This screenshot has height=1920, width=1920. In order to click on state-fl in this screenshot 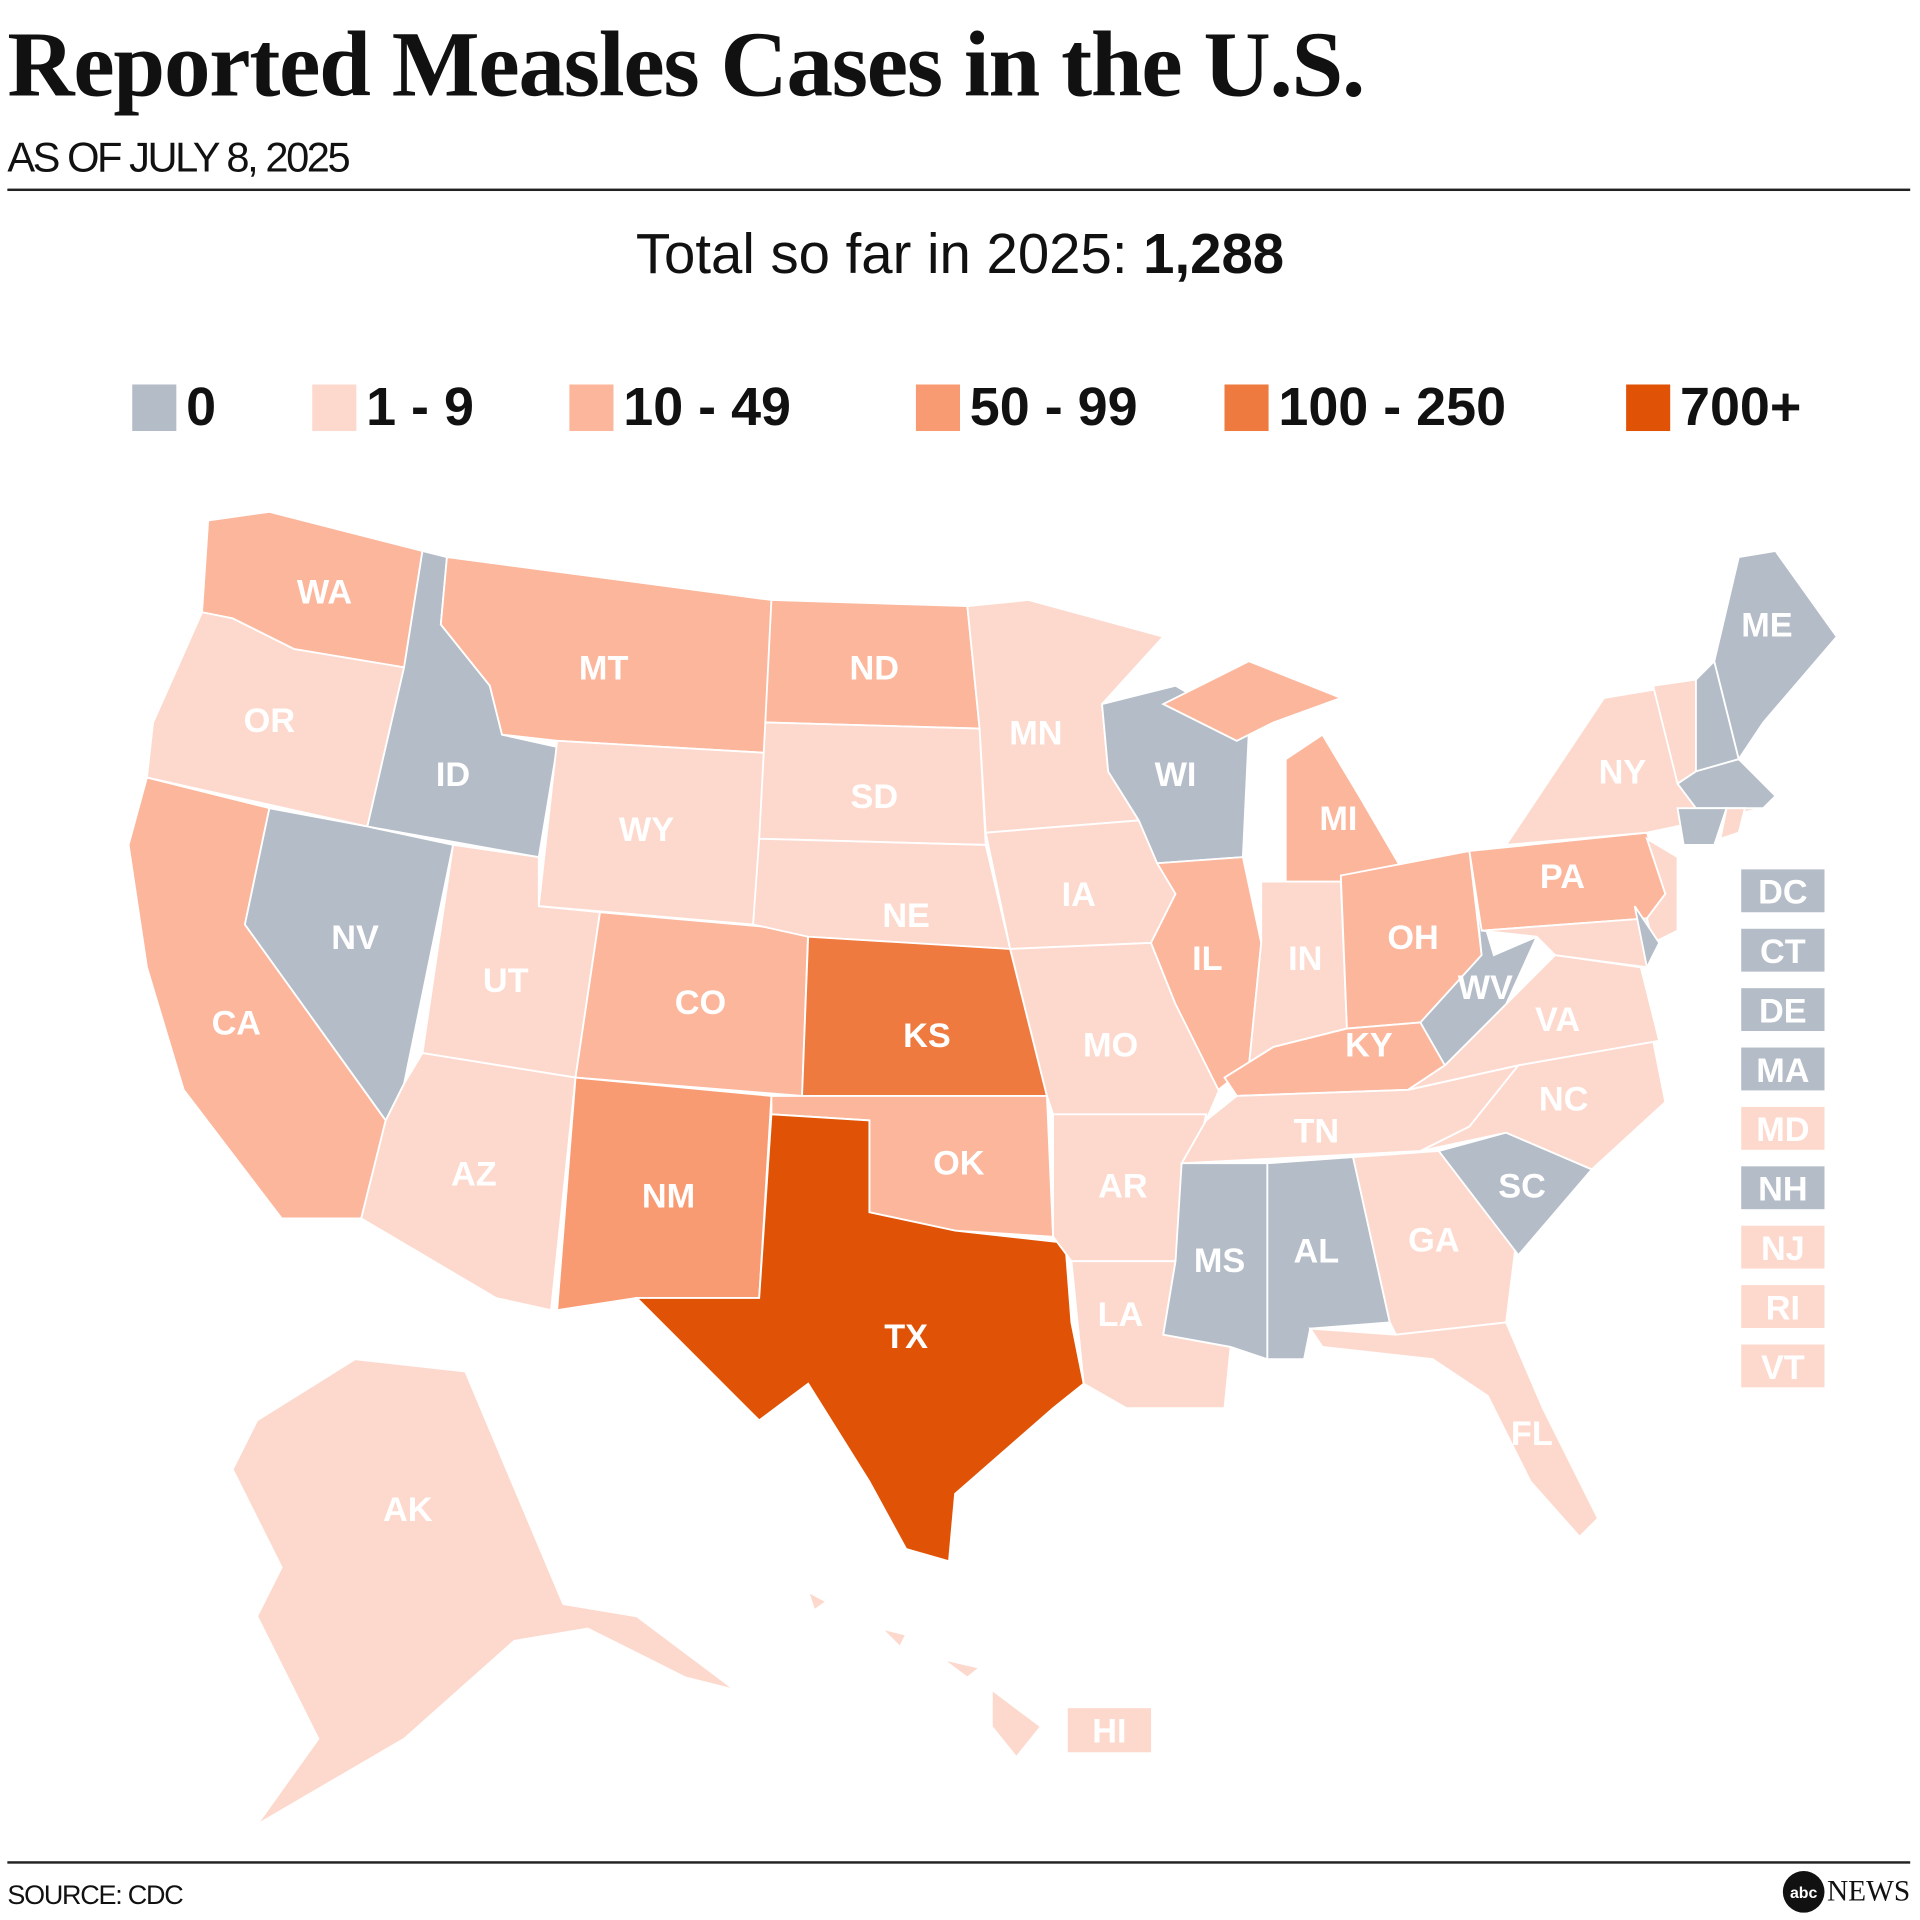, I will do `click(1454, 1430)`.